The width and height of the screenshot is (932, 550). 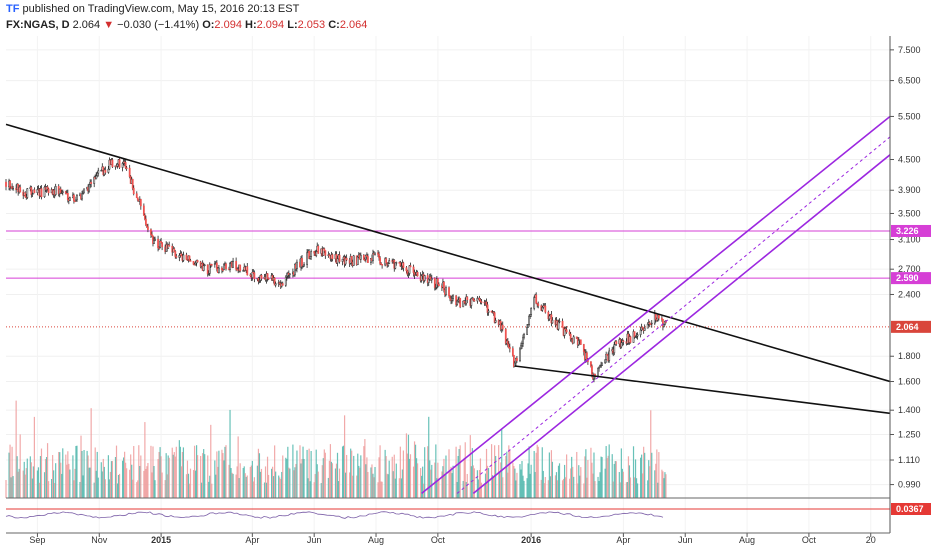 What do you see at coordinates (438, 540) in the screenshot?
I see `x-tick-label: Oct` at bounding box center [438, 540].